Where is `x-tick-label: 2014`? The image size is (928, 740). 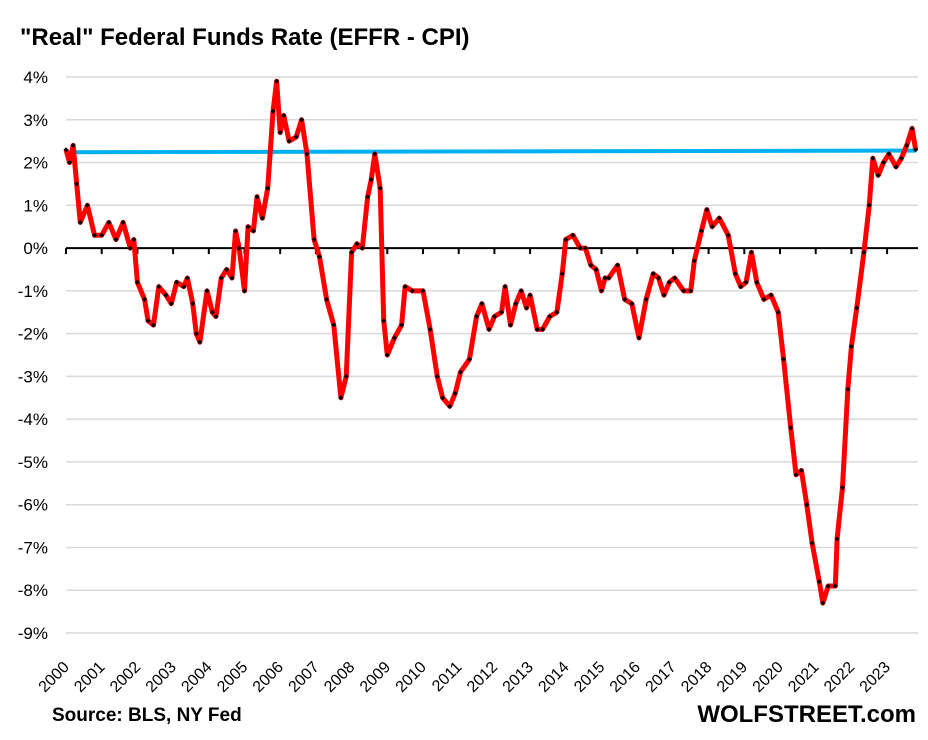
x-tick-label: 2014 is located at coordinates (553, 677).